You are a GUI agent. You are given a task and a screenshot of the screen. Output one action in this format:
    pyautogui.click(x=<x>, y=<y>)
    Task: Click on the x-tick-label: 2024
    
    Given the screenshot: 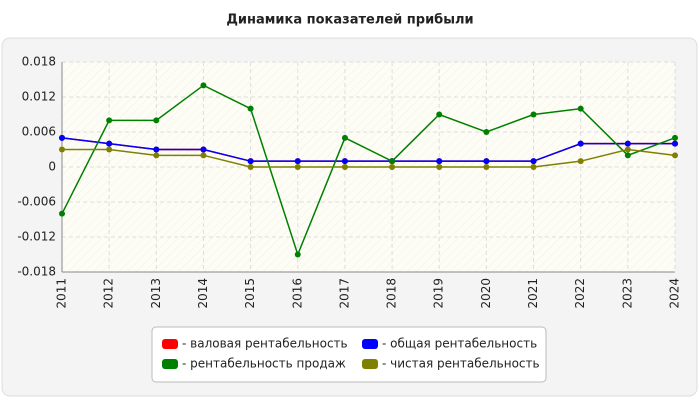 What is the action you would take?
    pyautogui.click(x=675, y=293)
    